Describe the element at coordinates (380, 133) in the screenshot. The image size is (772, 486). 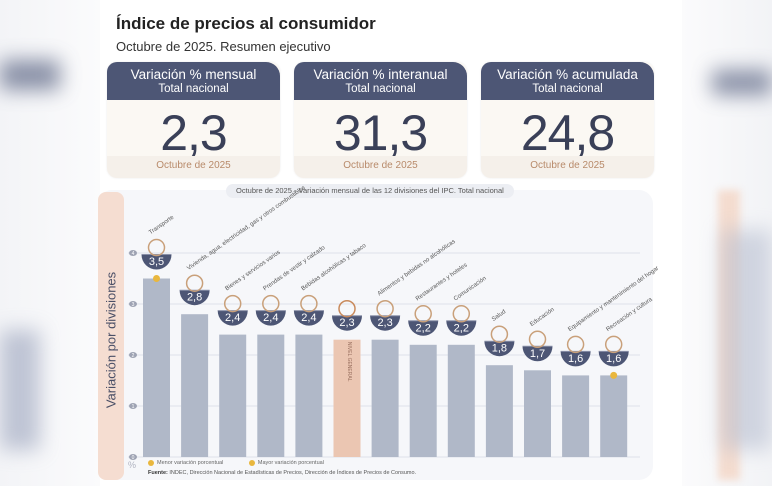
I see `card-value: 31,3` at that location.